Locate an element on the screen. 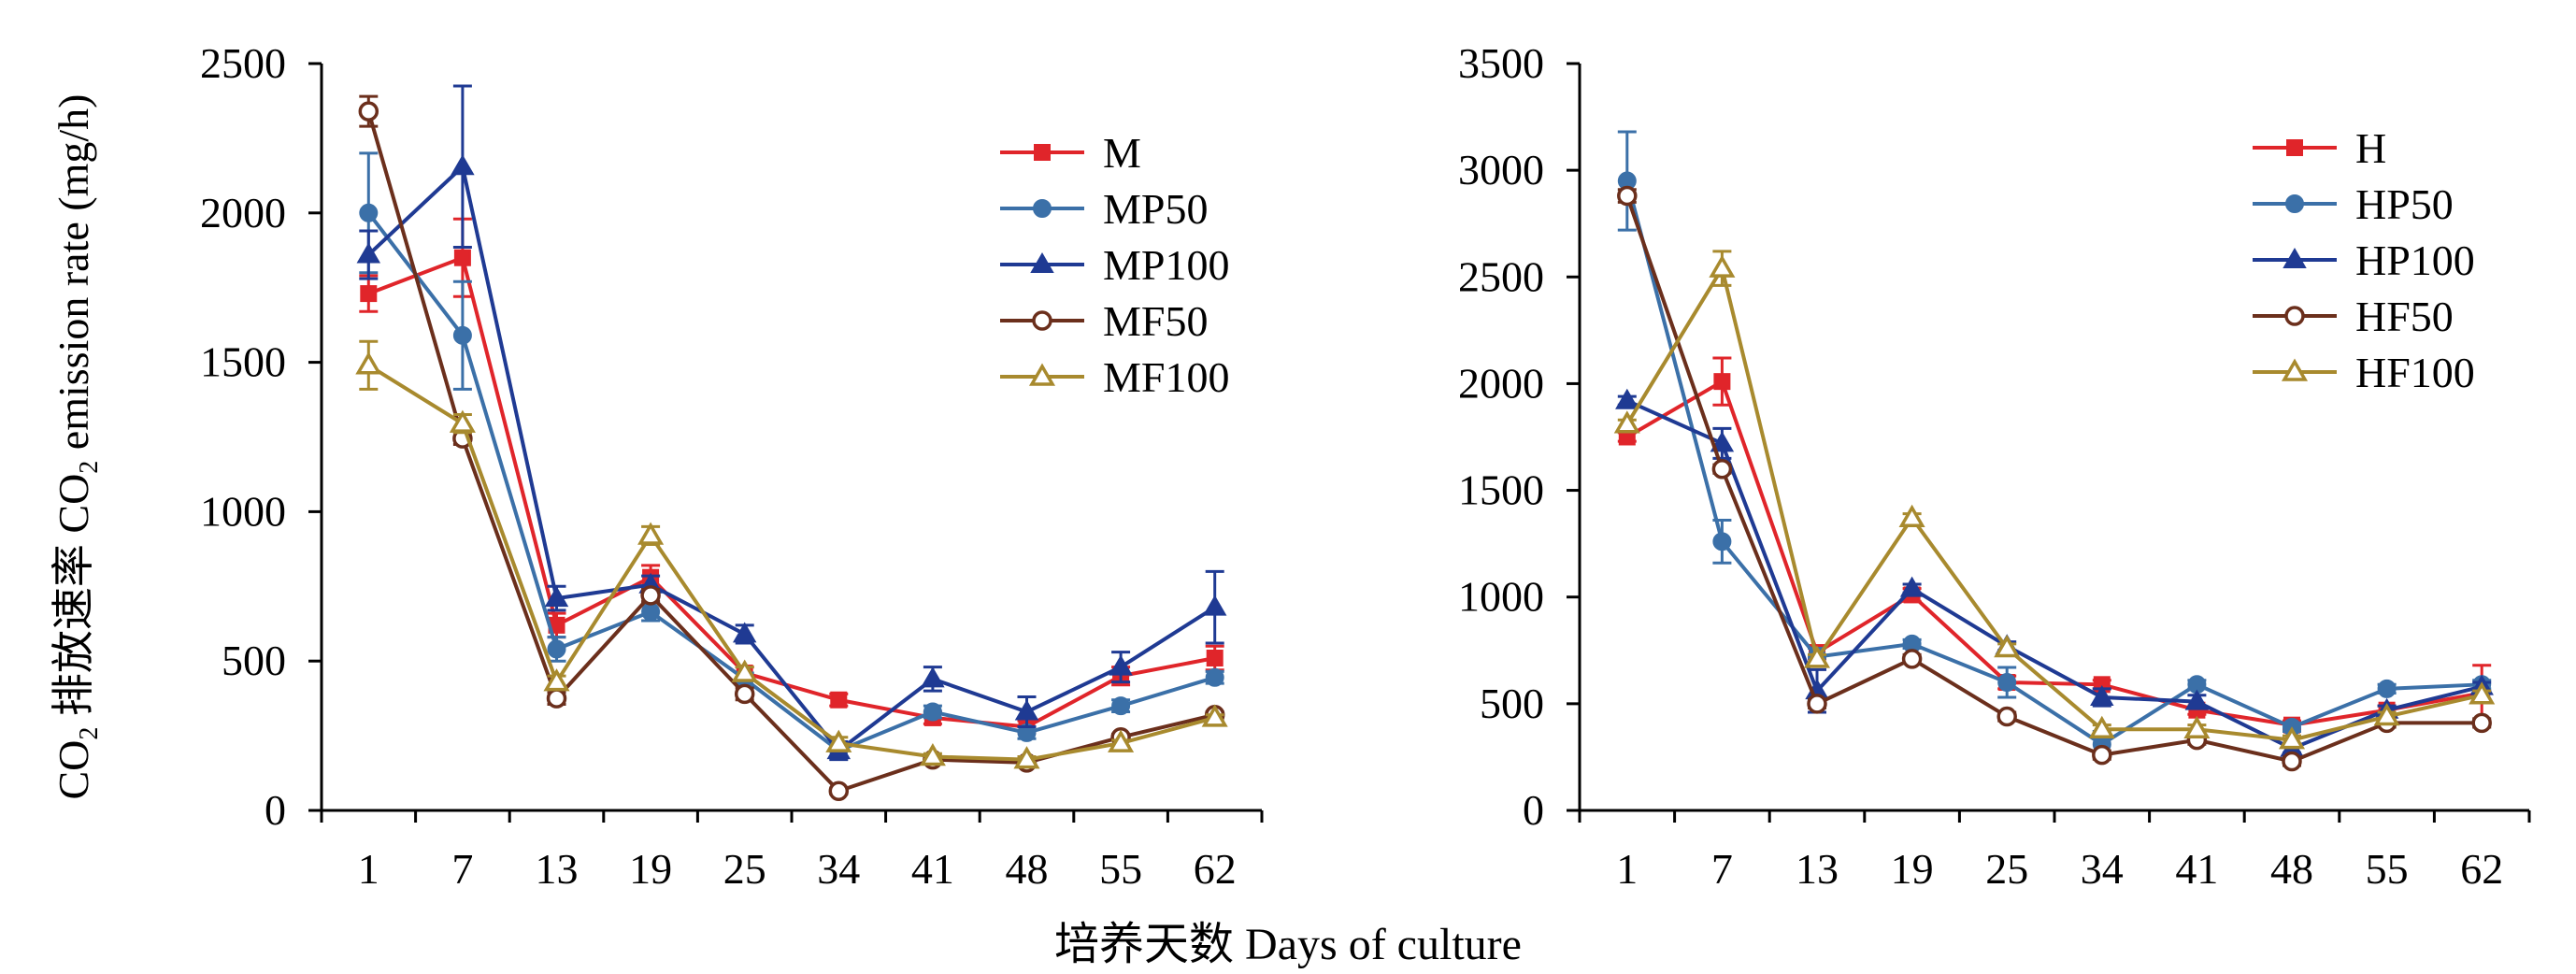 This screenshot has height=974, width=2576. series-line is located at coordinates (2054, 553).